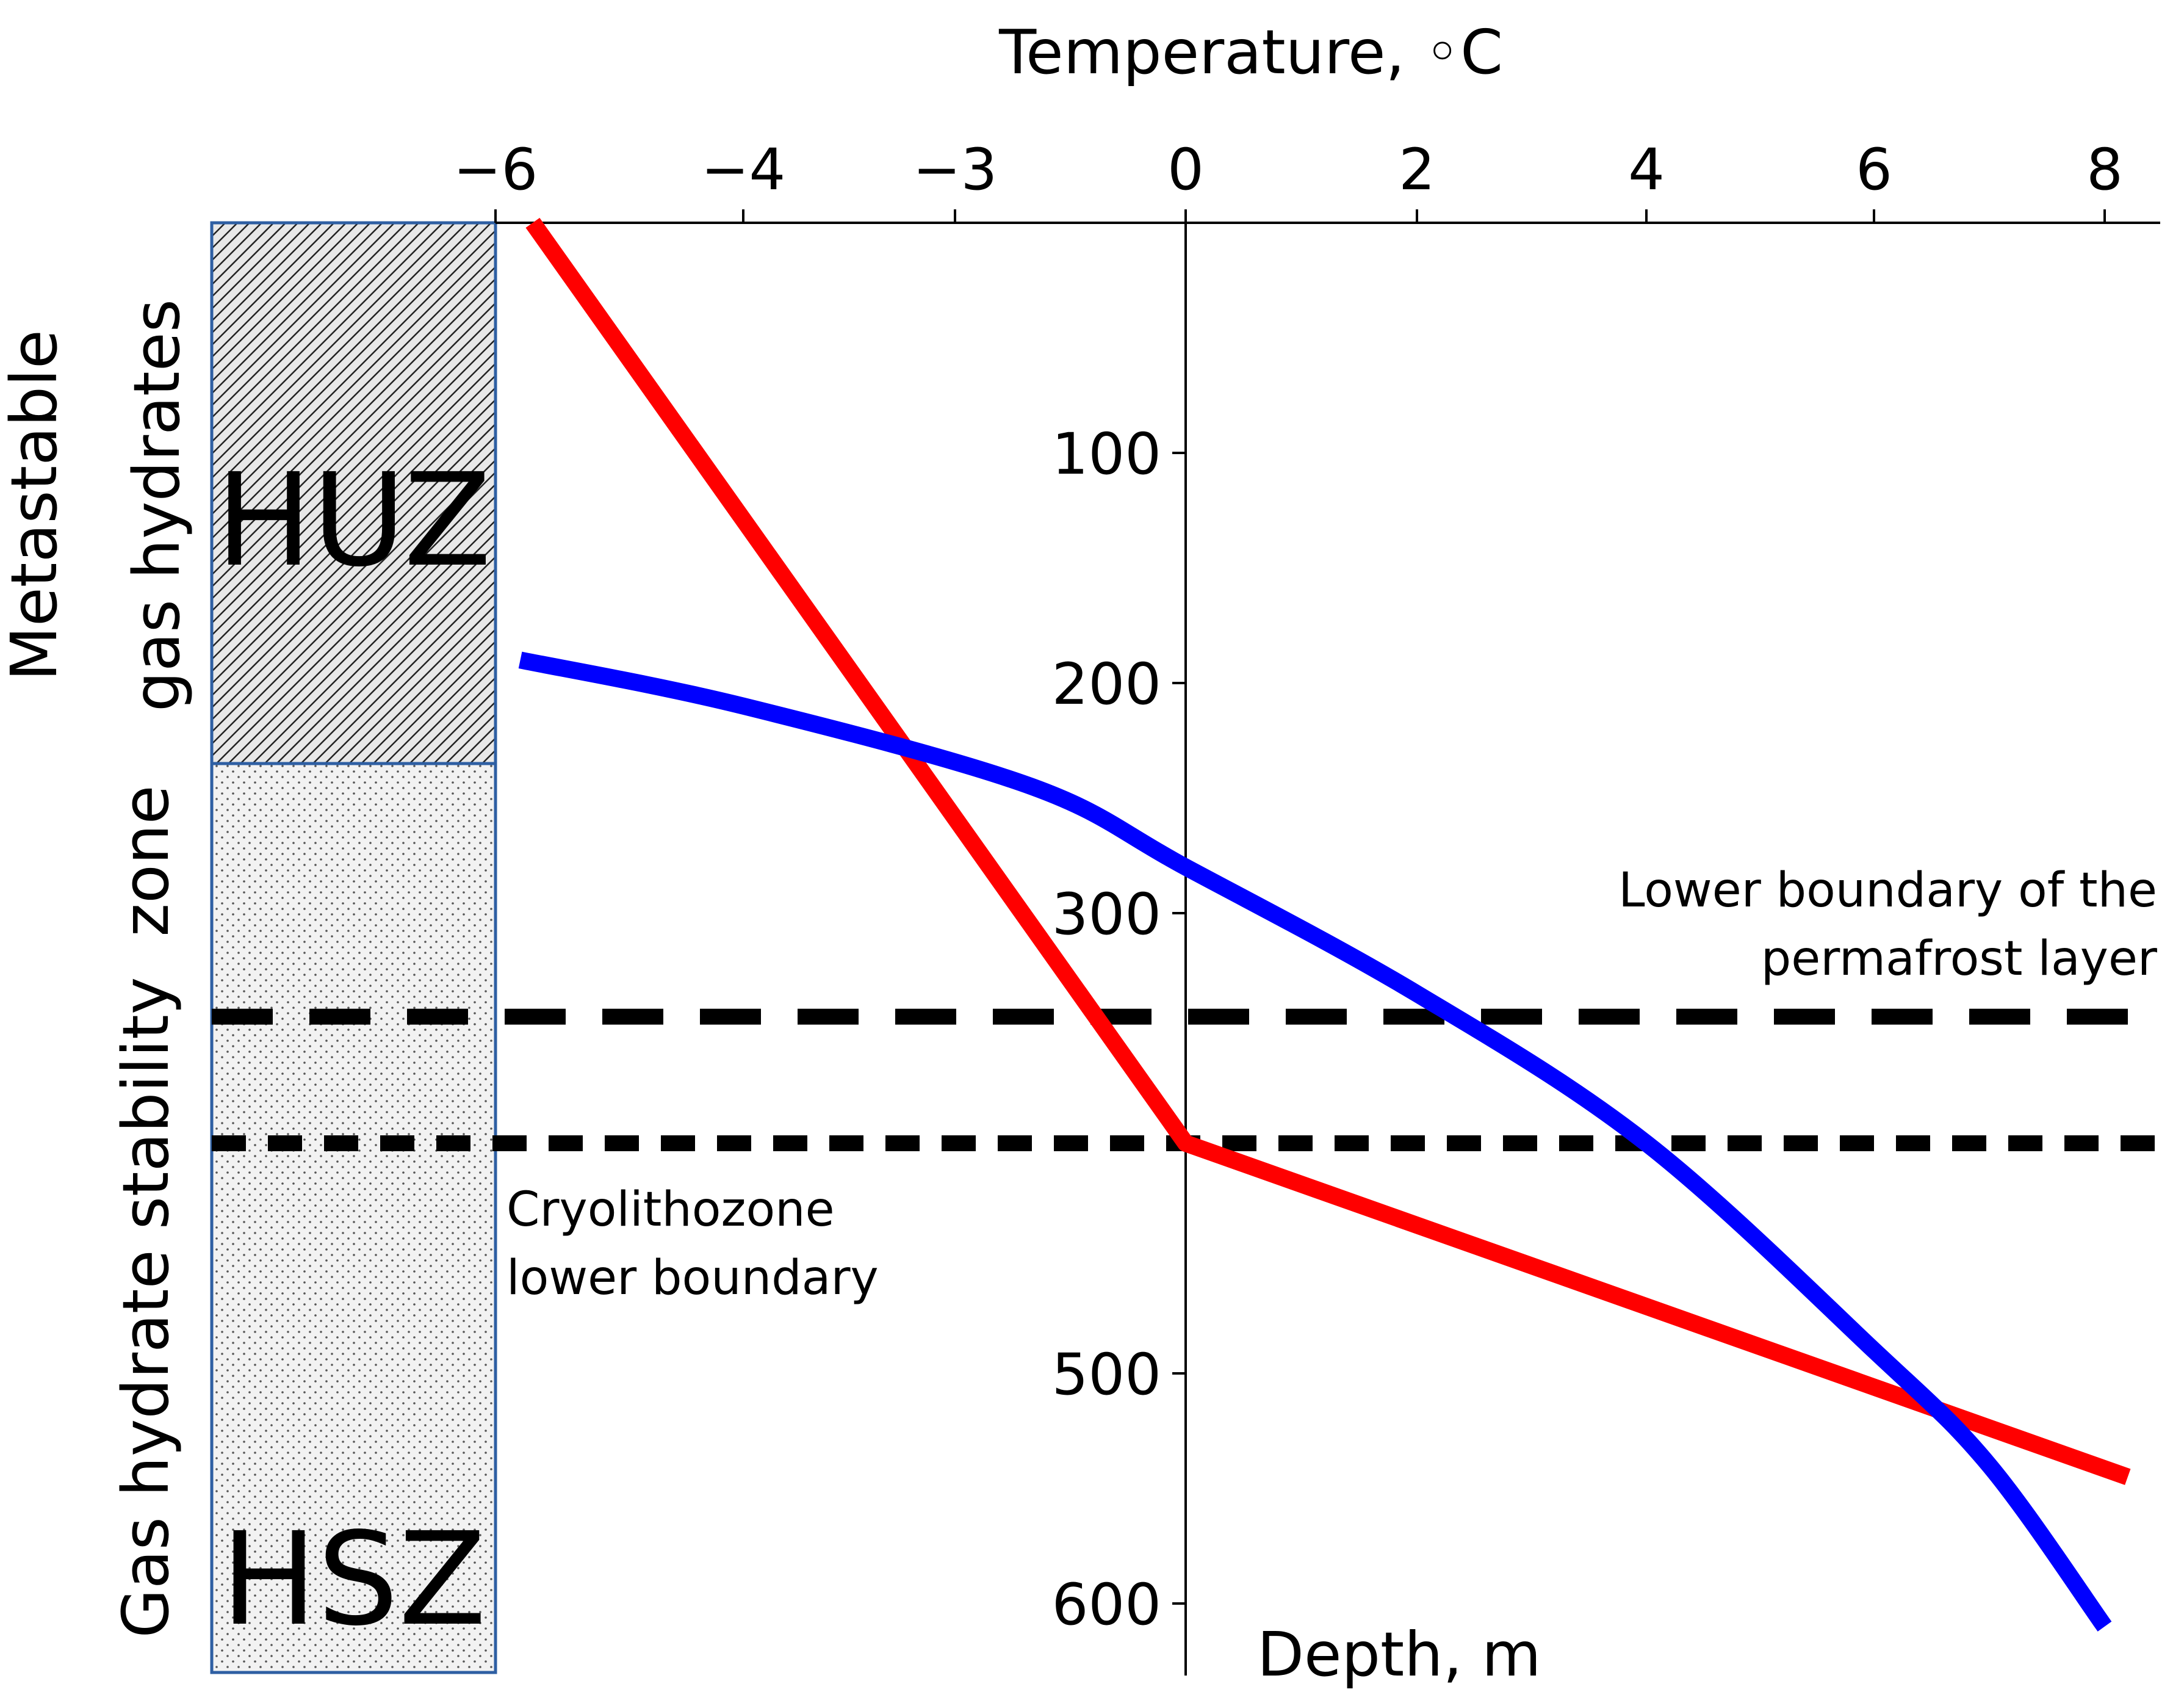 The width and height of the screenshot is (2184, 1703). What do you see at coordinates (2104, 170) in the screenshot?
I see `x-tick-label: 8` at bounding box center [2104, 170].